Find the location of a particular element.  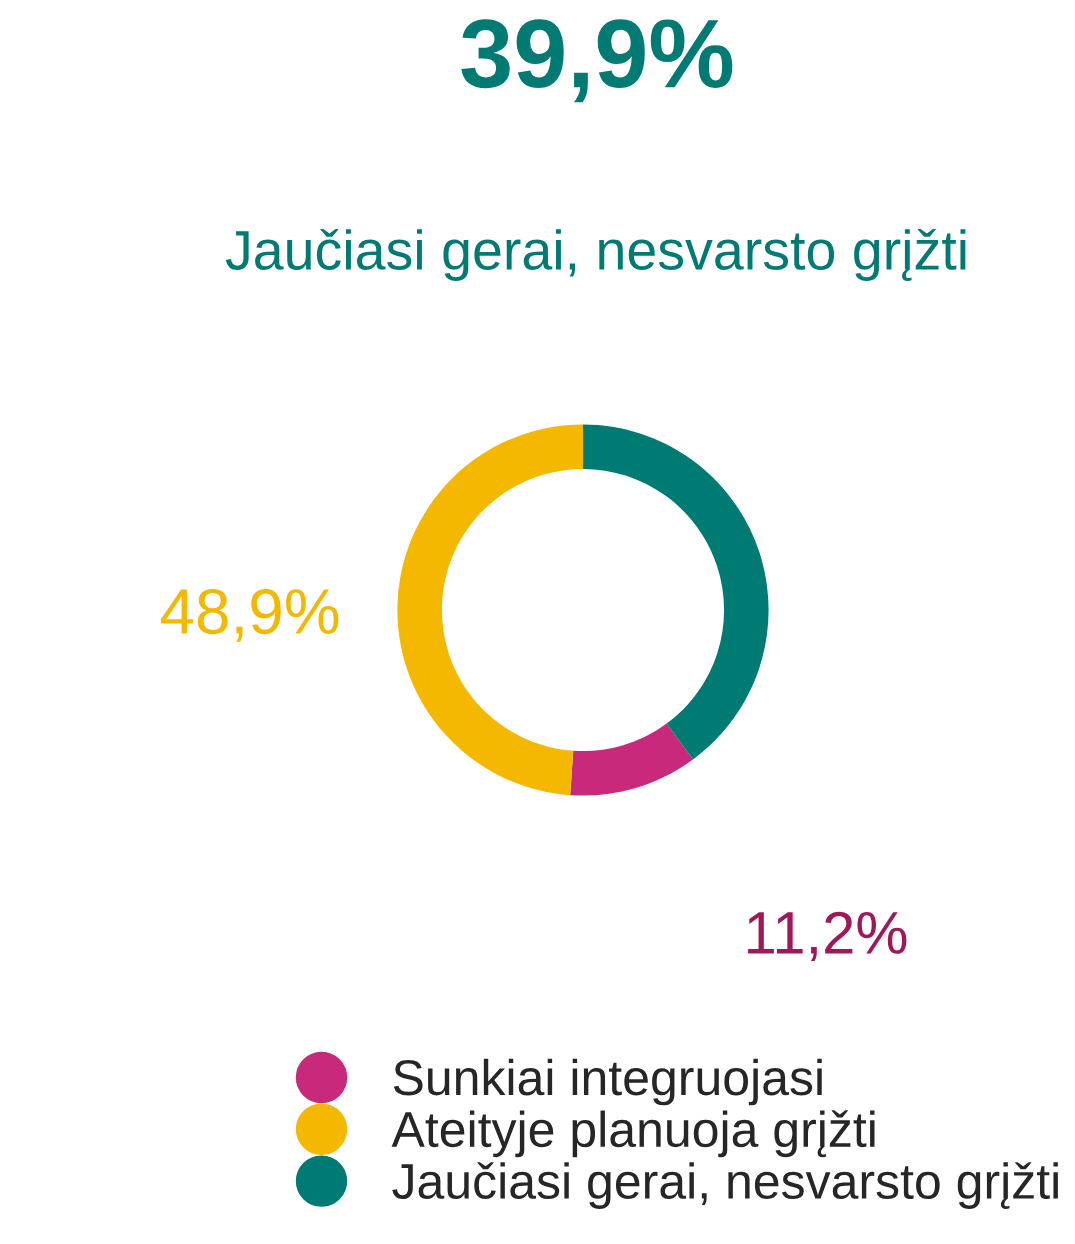

text: Jaučiasi gerai, nesvarsto grįžti is located at coordinates (595, 255).